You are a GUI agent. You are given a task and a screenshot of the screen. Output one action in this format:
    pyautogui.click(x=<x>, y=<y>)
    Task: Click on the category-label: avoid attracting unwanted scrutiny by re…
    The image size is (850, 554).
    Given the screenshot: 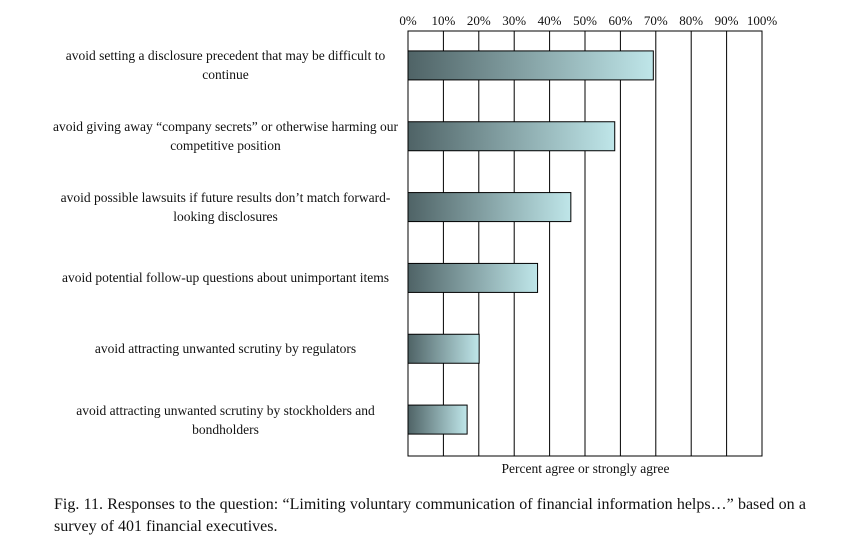 What is the action you would take?
    pyautogui.click(x=225, y=349)
    